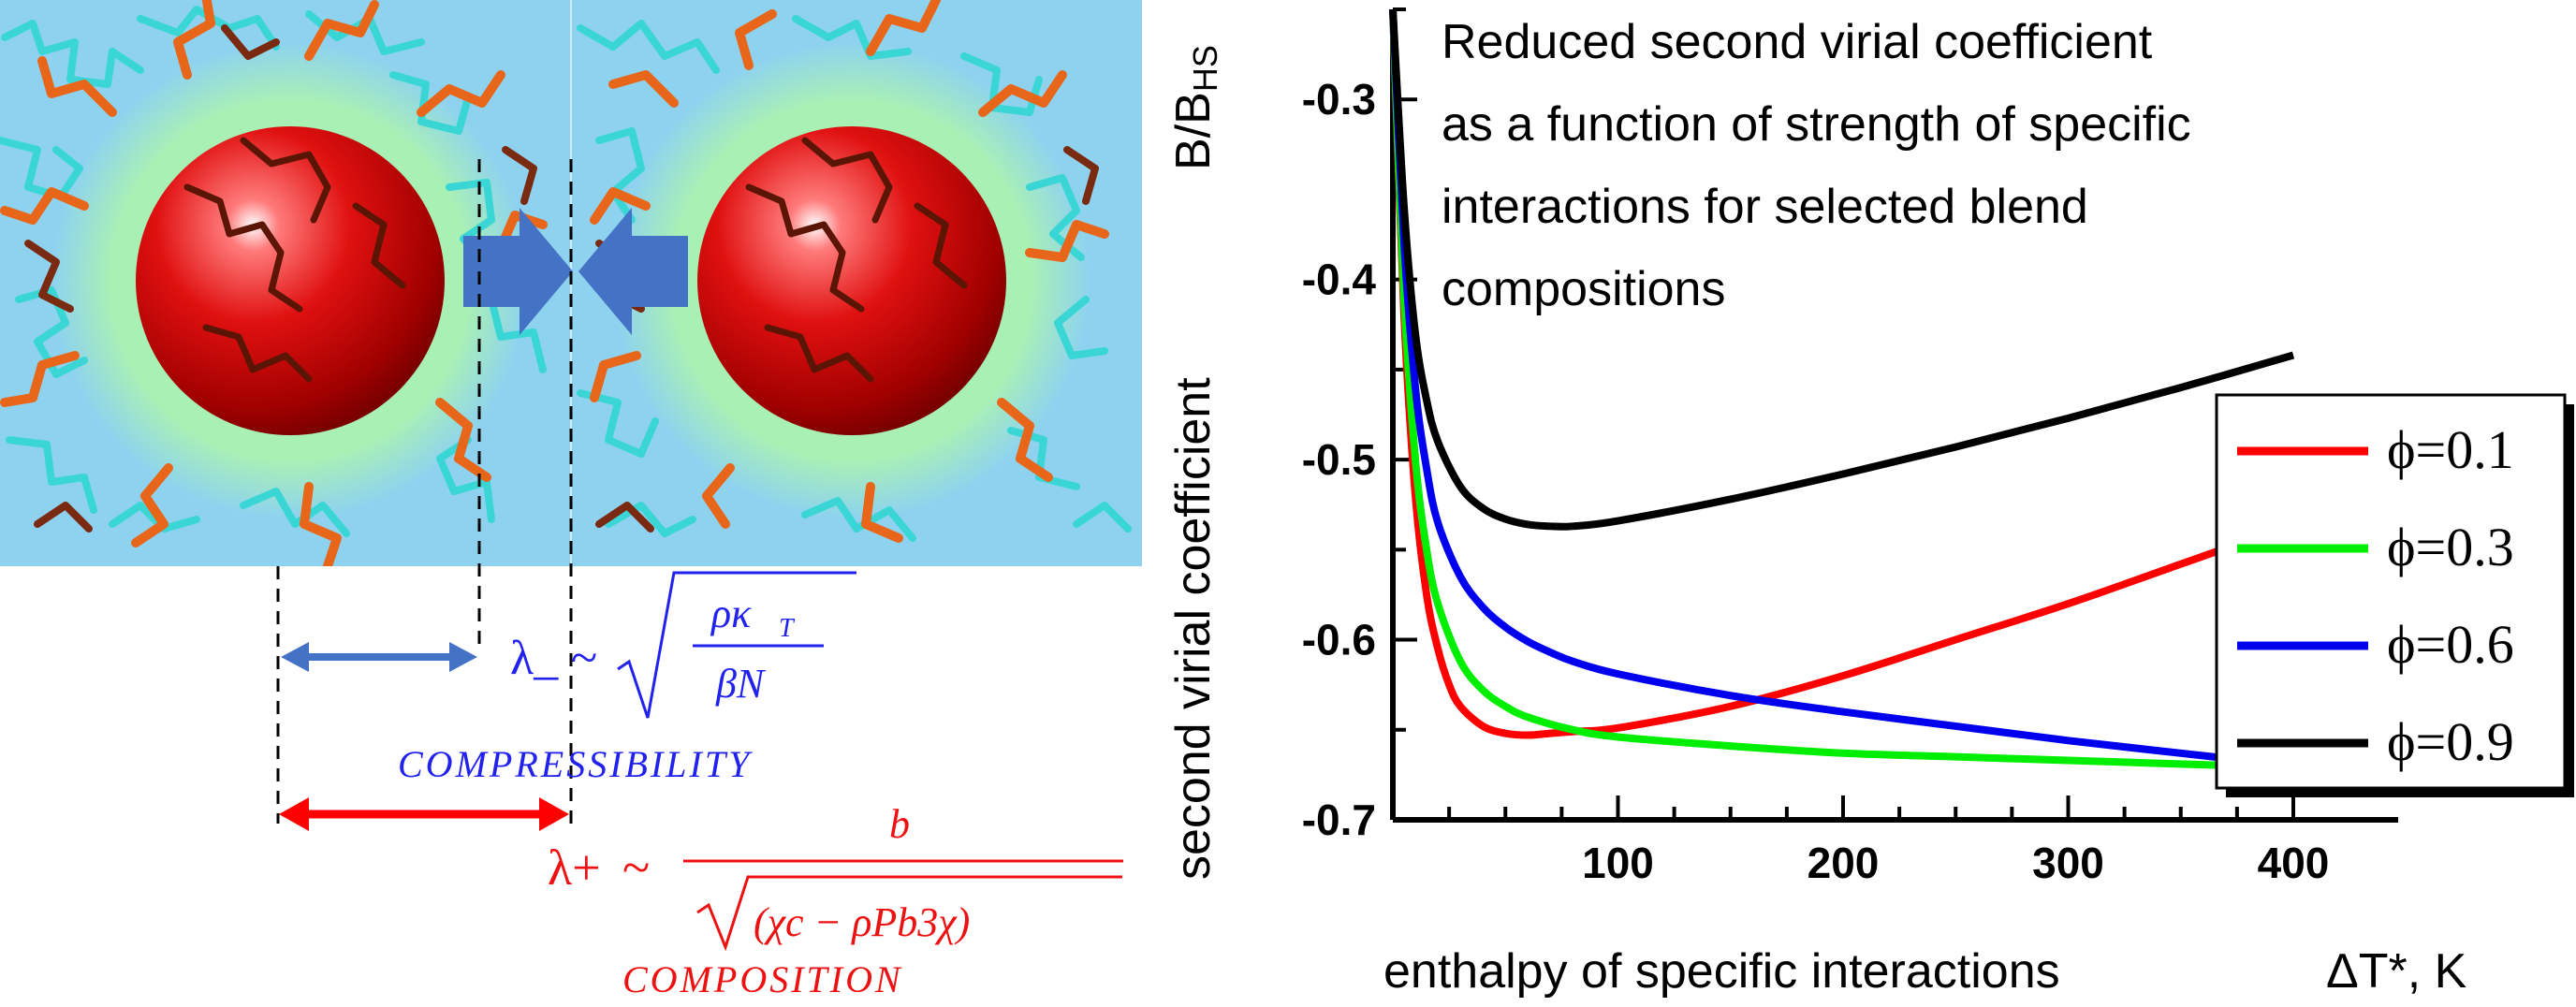 The height and width of the screenshot is (1007, 2576). I want to click on y-tick-label: -0.4, so click(1339, 279).